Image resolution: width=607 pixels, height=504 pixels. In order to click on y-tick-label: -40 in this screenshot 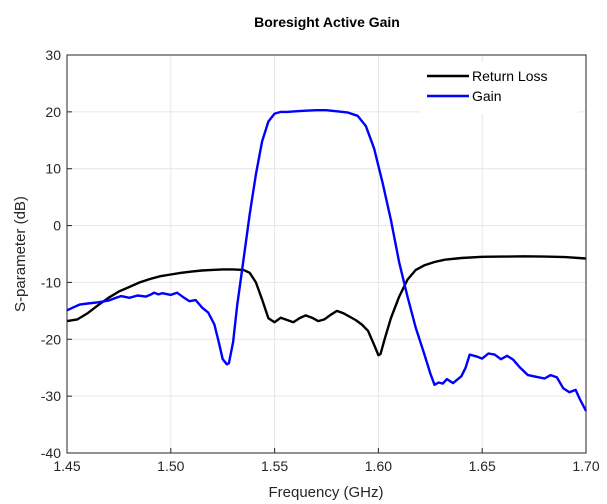, I will do `click(51, 453)`.